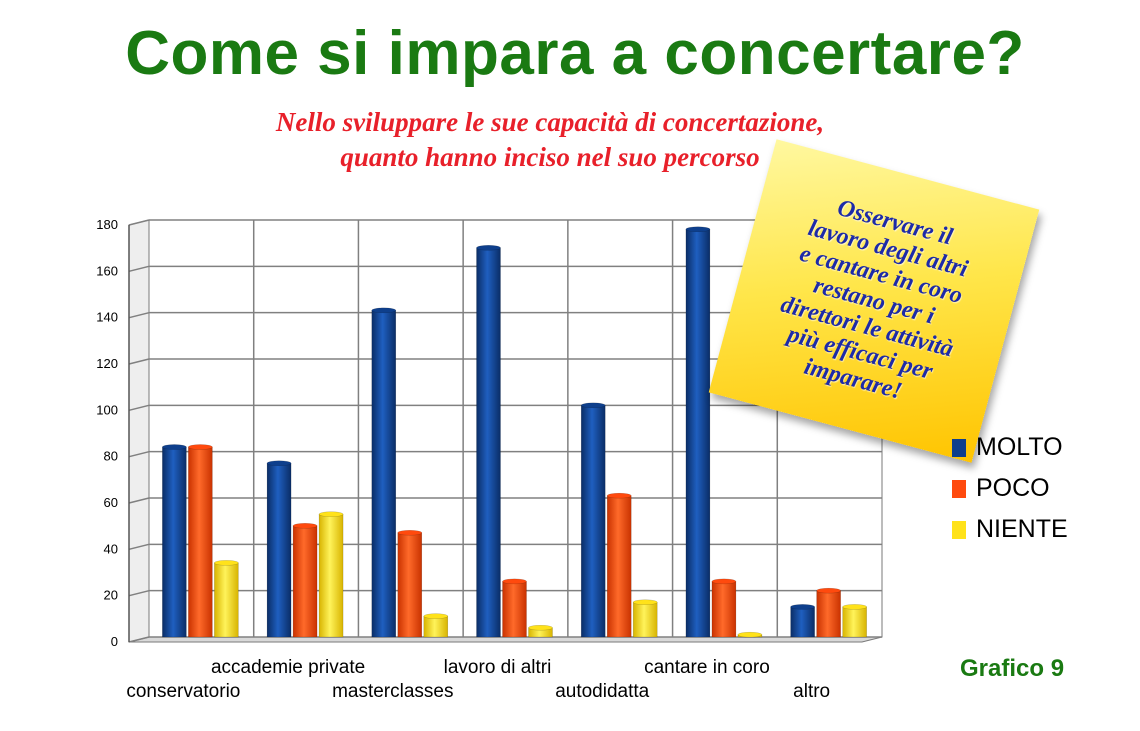 Image resolution: width=1140 pixels, height=731 pixels. What do you see at coordinates (1019, 447) in the screenshot?
I see `legend-label-molto: MOLTO` at bounding box center [1019, 447].